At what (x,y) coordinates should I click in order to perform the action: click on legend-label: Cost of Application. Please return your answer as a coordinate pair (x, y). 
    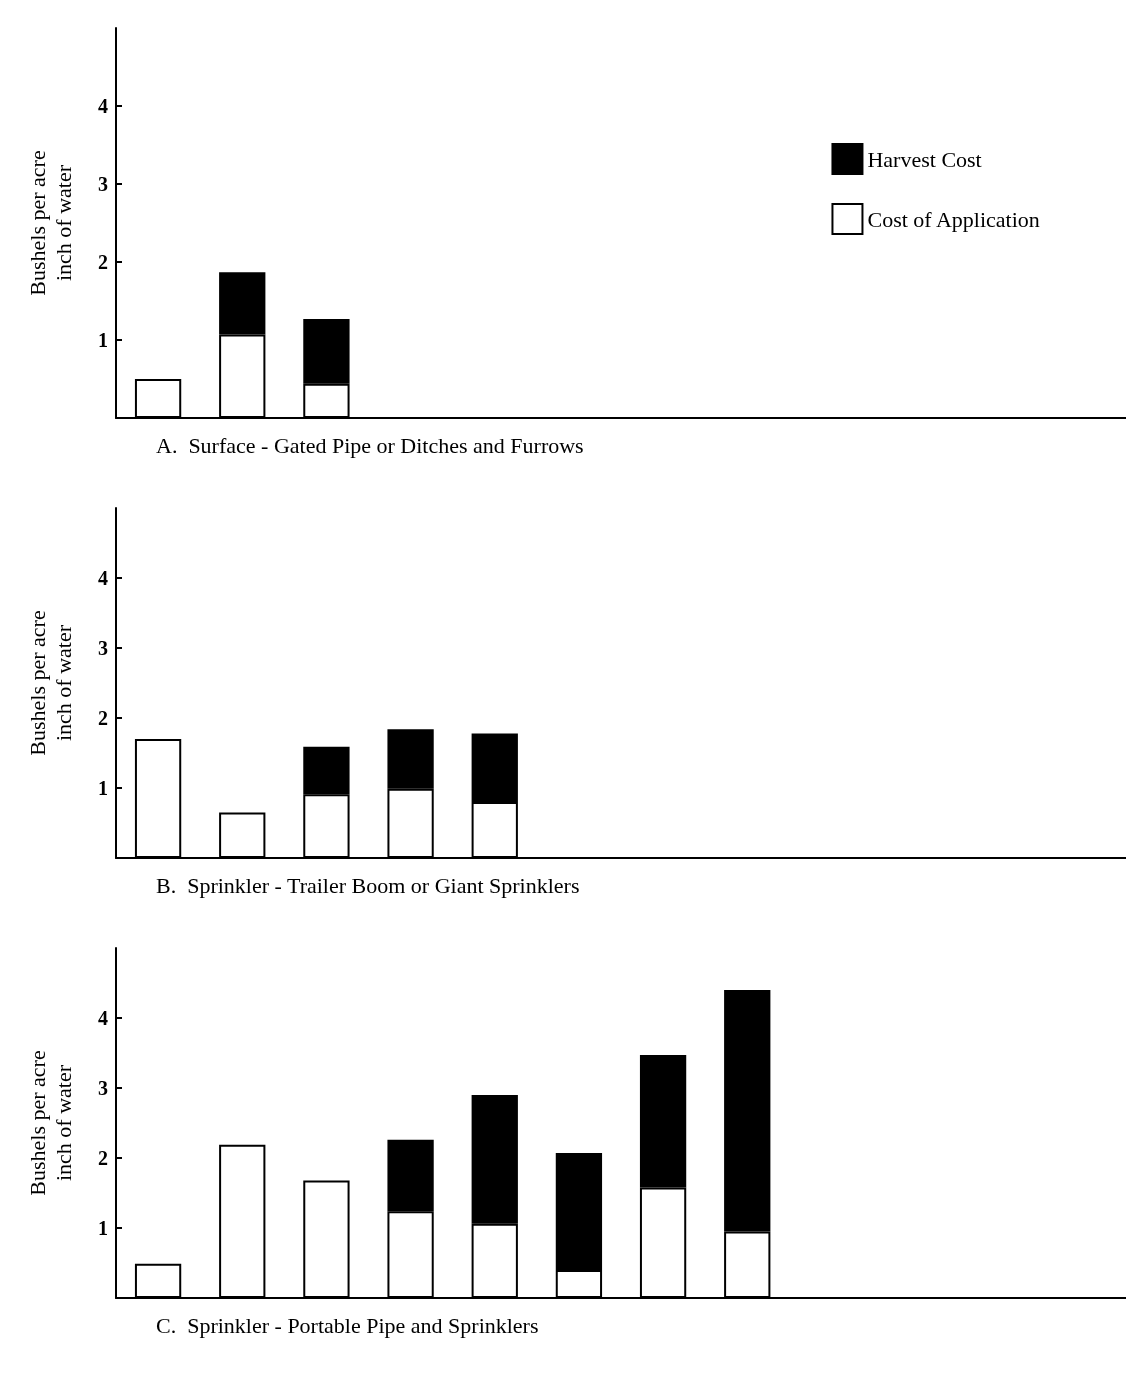
    Looking at the image, I should click on (953, 219).